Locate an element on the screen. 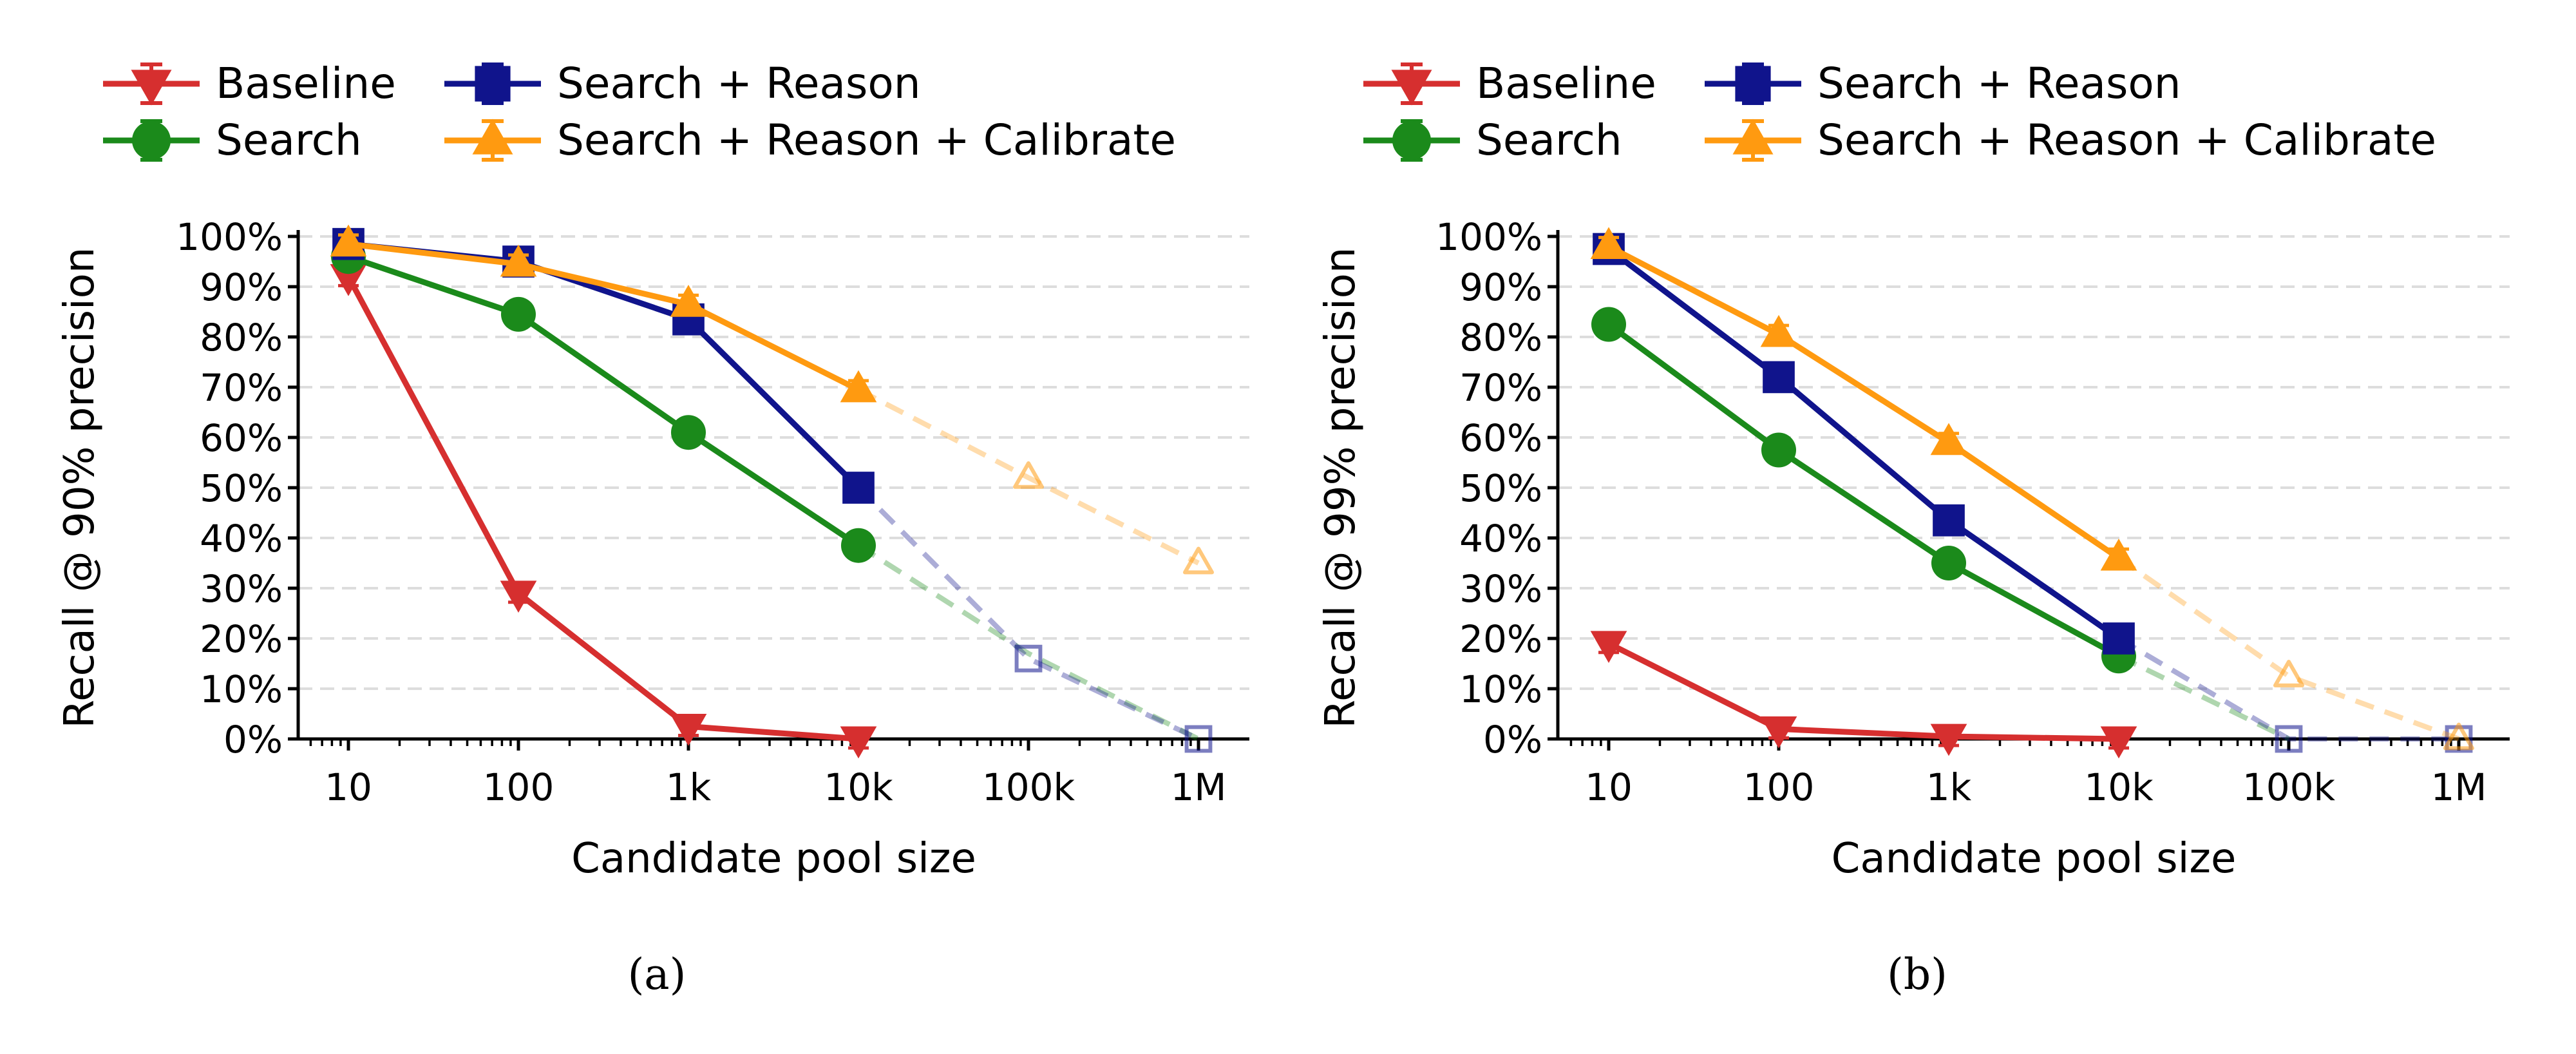  panel-caption: (a) is located at coordinates (657, 975).